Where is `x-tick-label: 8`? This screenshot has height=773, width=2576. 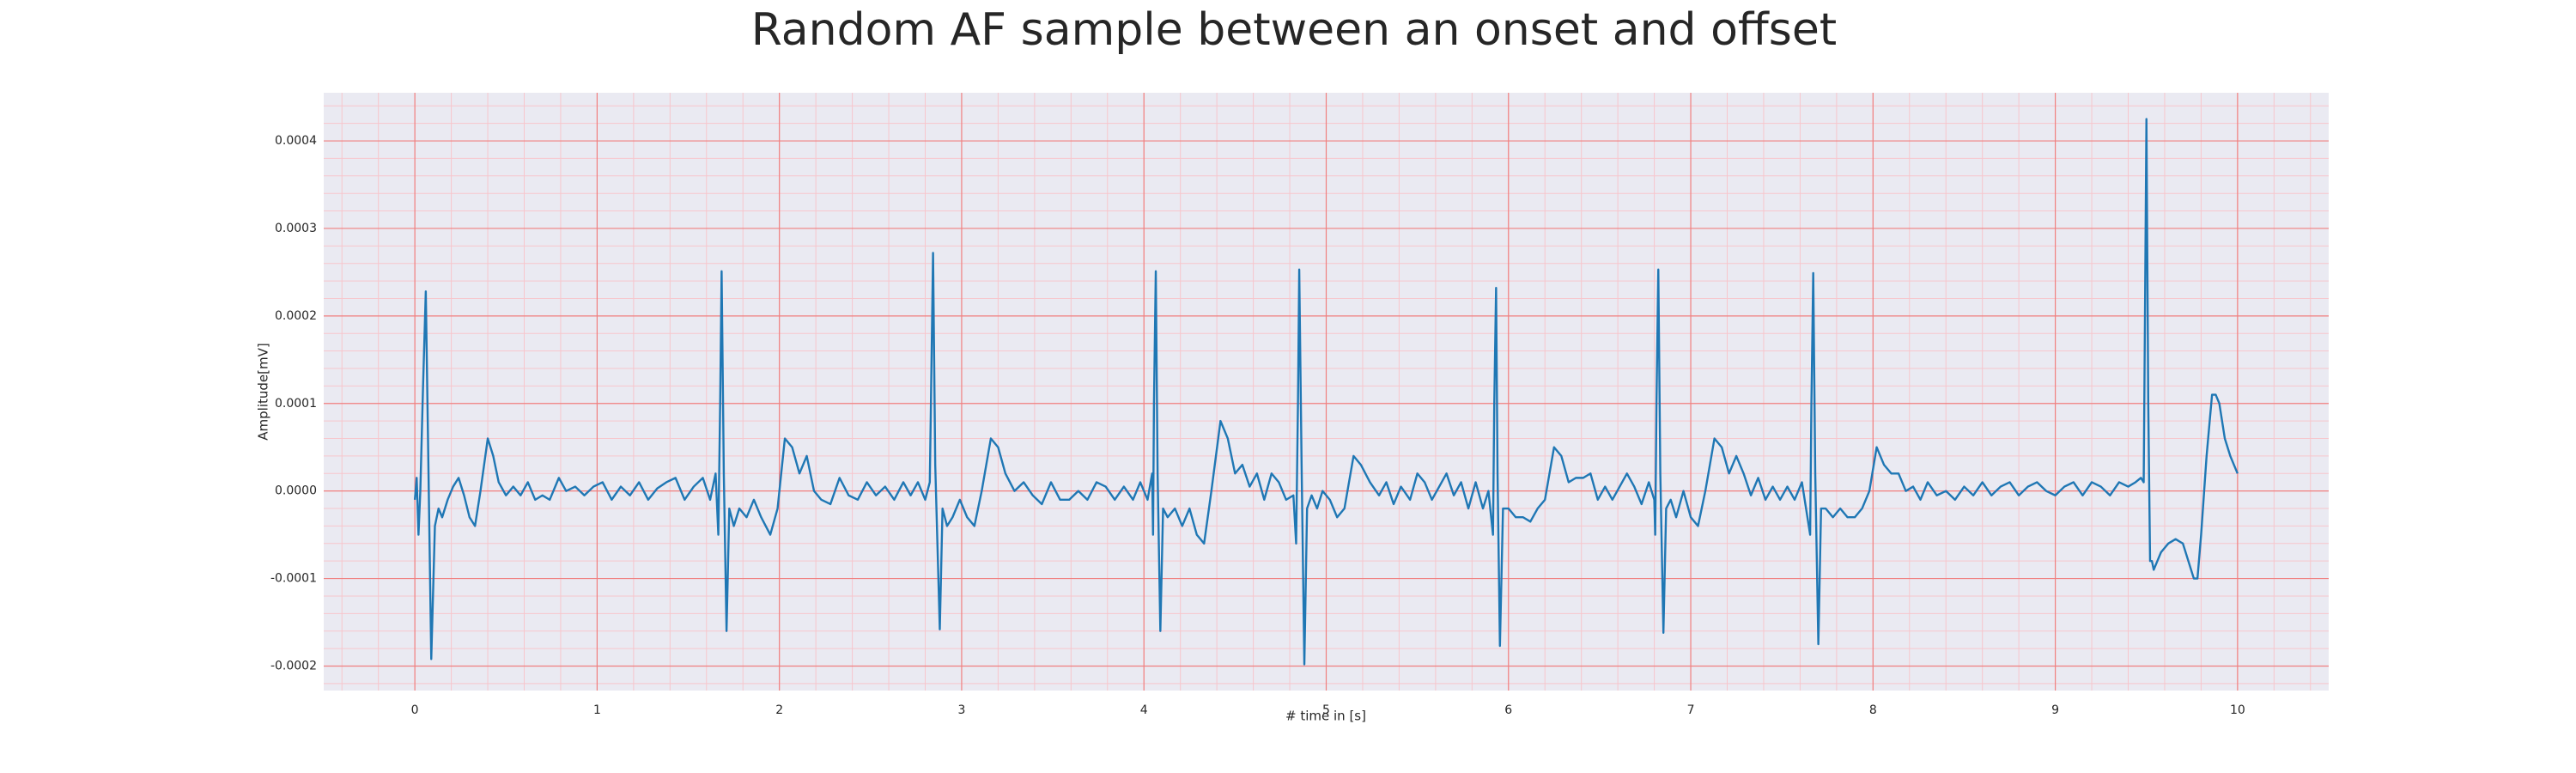
x-tick-label: 8 is located at coordinates (1873, 710).